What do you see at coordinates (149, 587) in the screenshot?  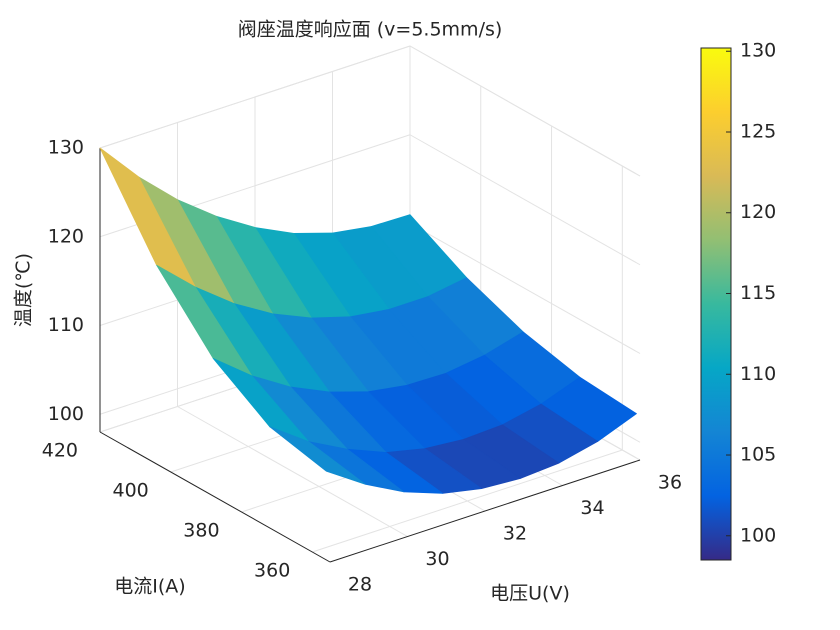 I see `y-axis-label: 电流I(A)` at bounding box center [149, 587].